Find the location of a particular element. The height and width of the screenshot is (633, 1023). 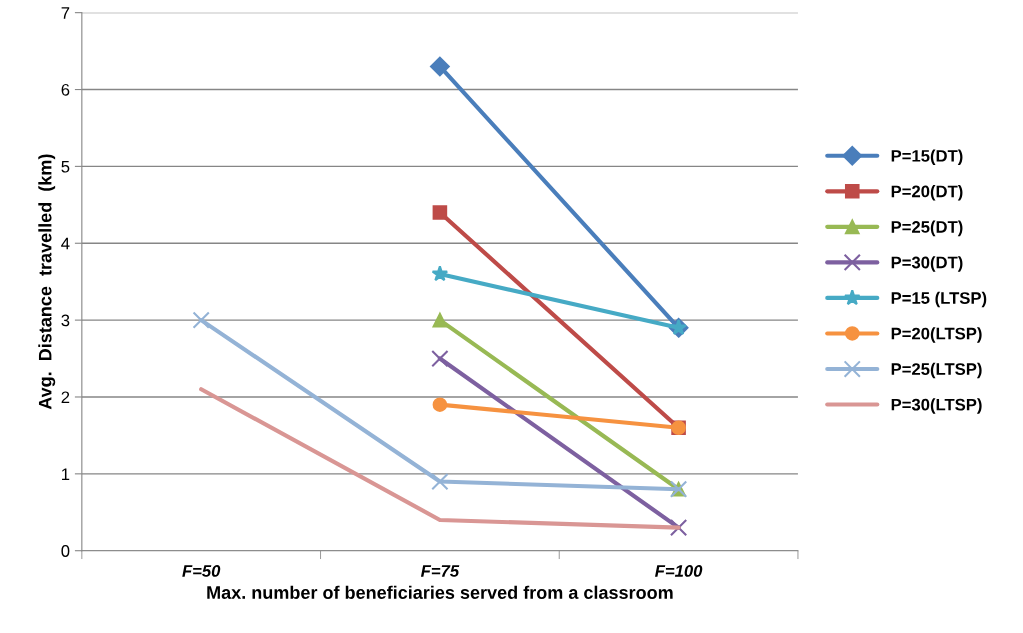

y-tick-label: 4 is located at coordinates (65, 243).